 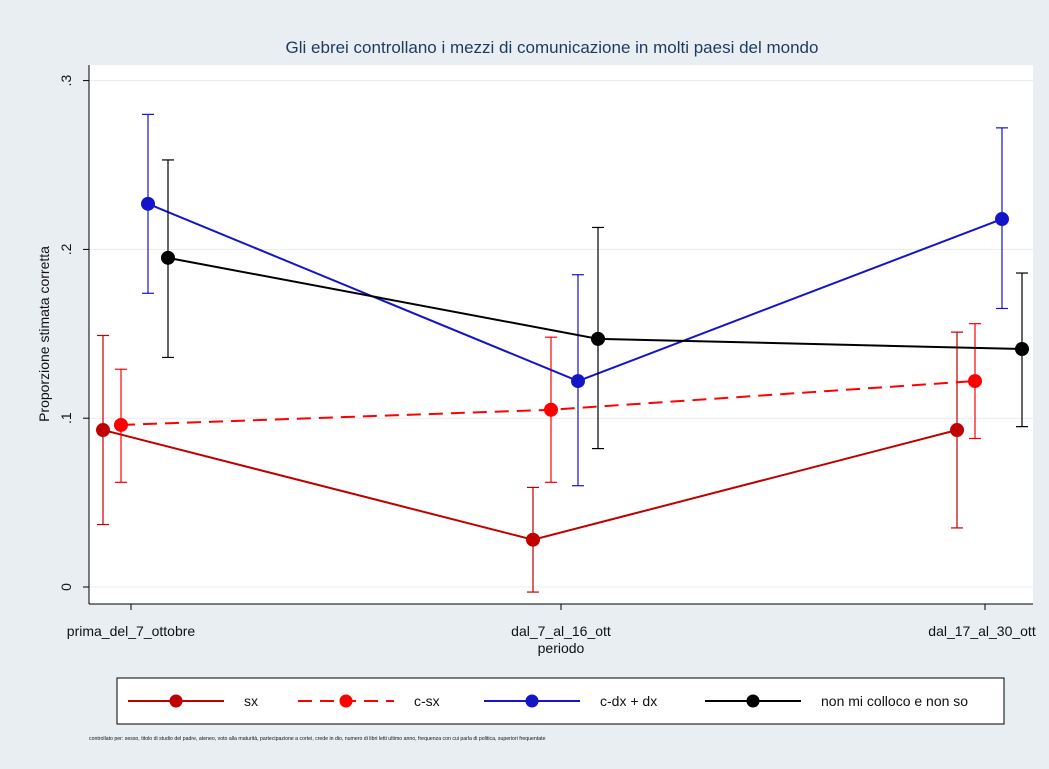 I want to click on y-tick-label: 0, so click(x=66, y=587).